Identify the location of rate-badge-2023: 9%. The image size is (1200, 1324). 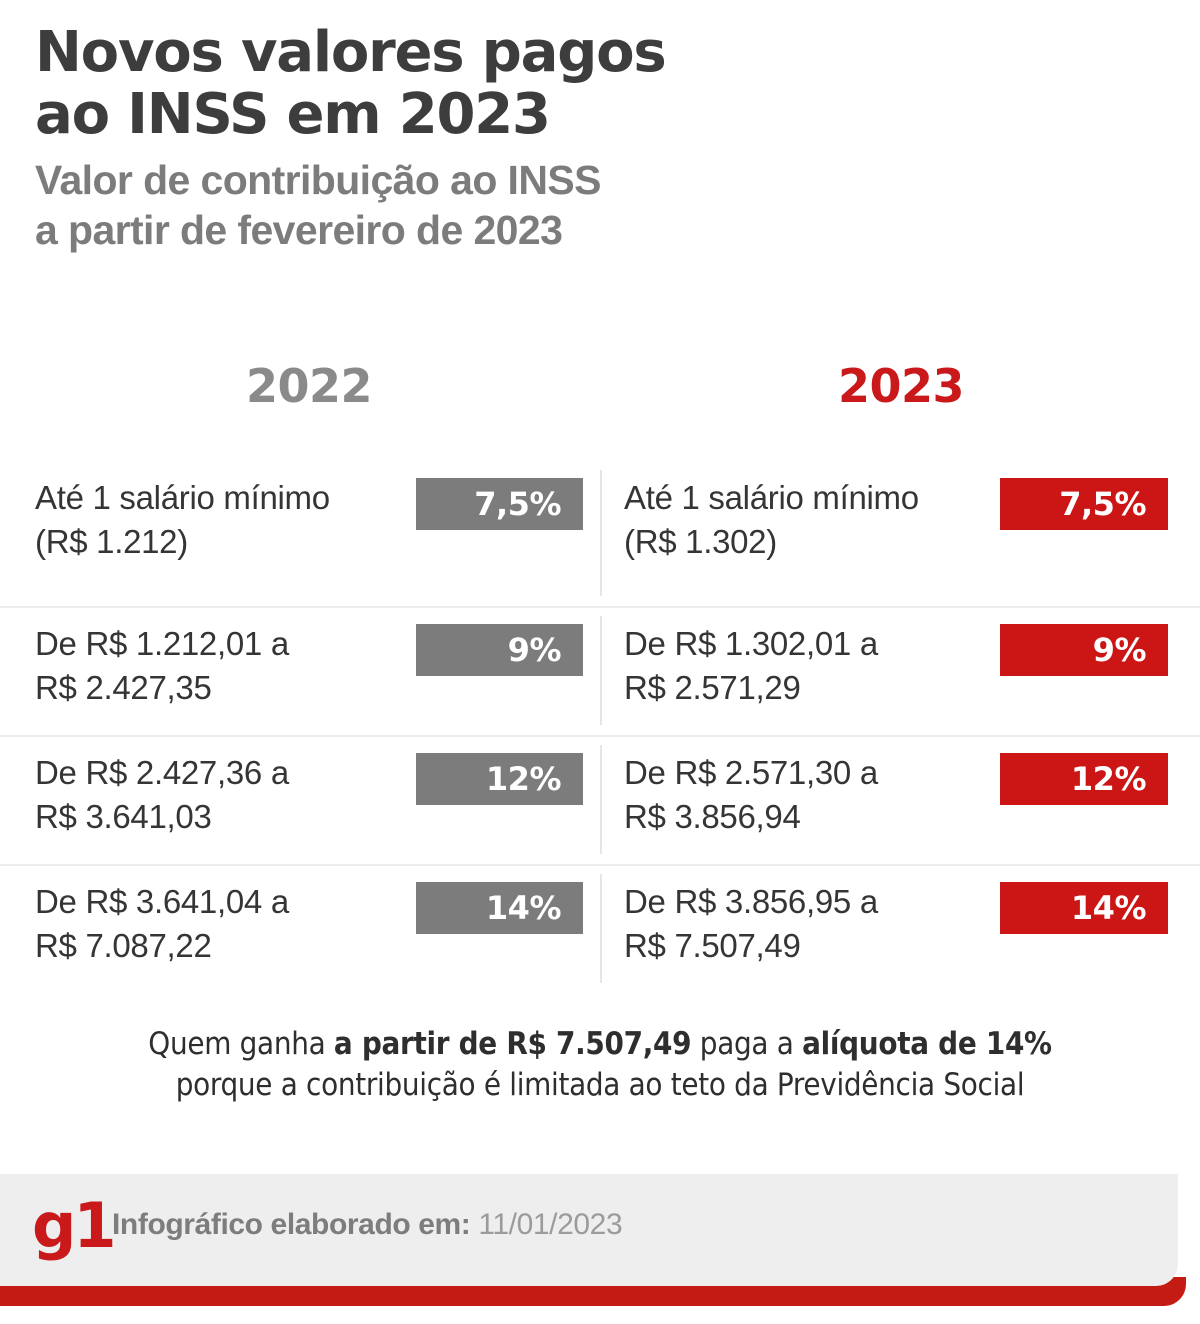
(1084, 650).